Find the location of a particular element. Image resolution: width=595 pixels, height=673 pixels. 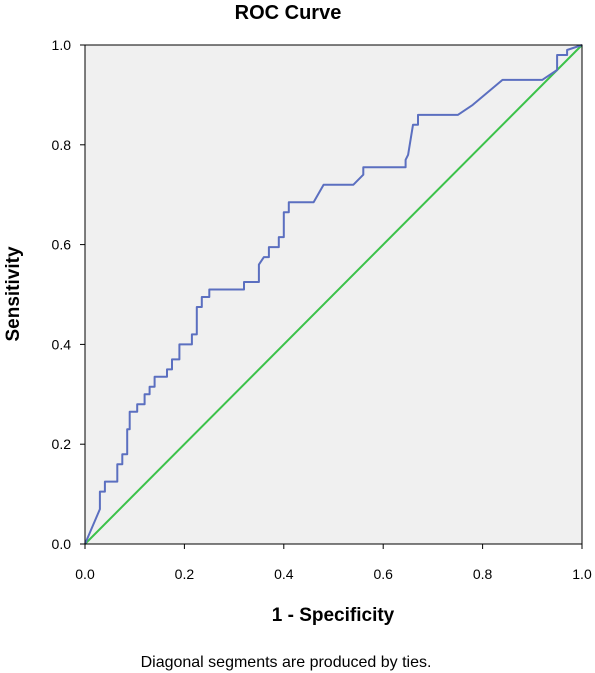

x-axis: 0.0 0.2 0.4 0.6 0.8 1.0 is located at coordinates (333, 563).